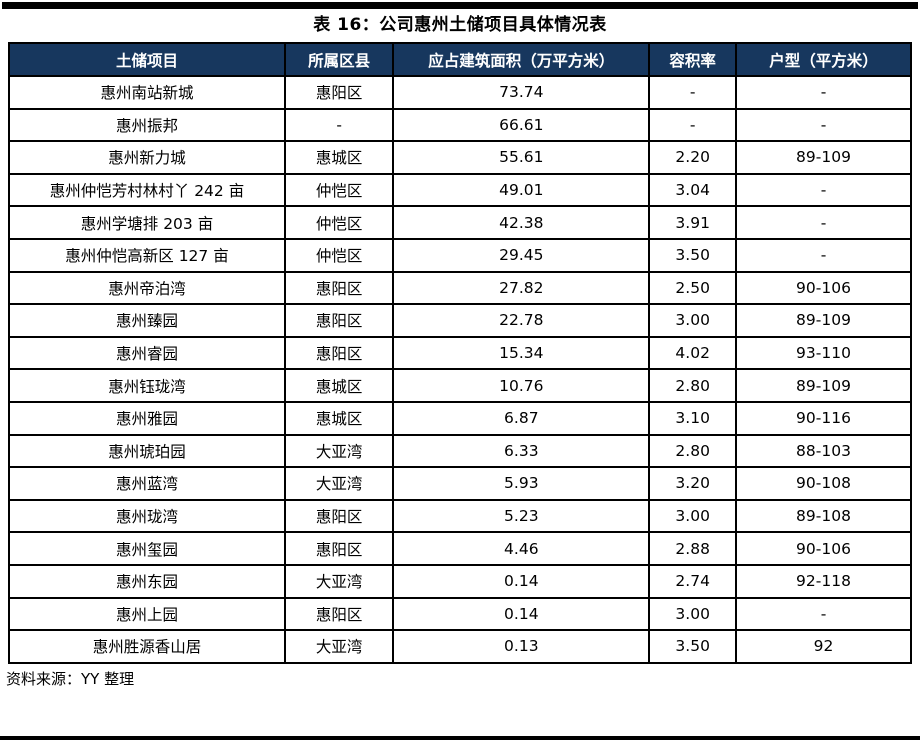 The width and height of the screenshot is (920, 746). Describe the element at coordinates (823, 59) in the screenshot. I see `column-header-unittype: 户型（平方米）` at that location.